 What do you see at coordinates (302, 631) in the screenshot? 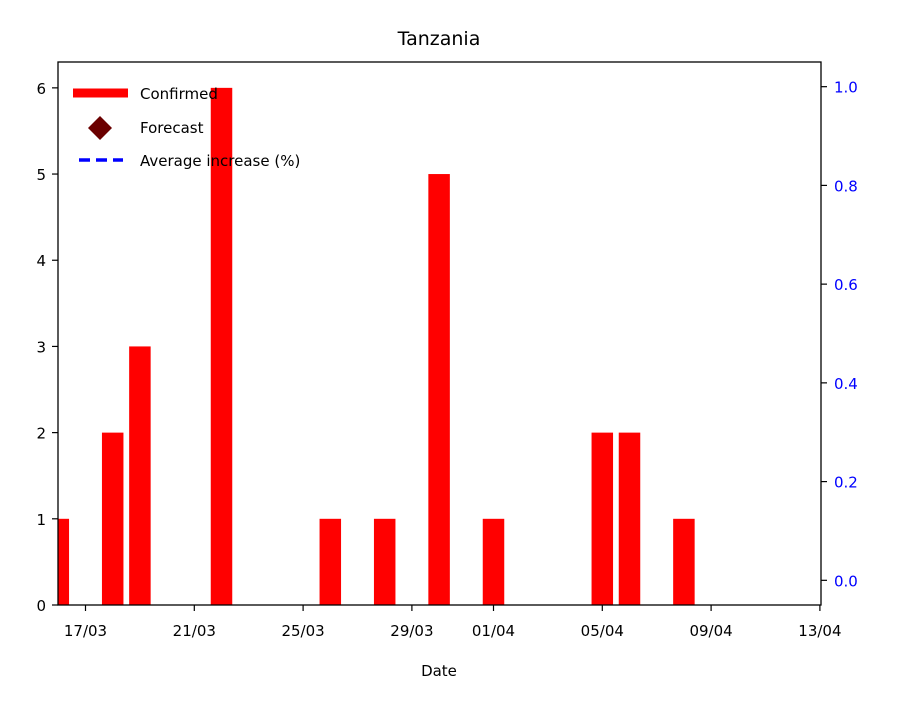
I see `x-tick-label: 25/03` at bounding box center [302, 631].